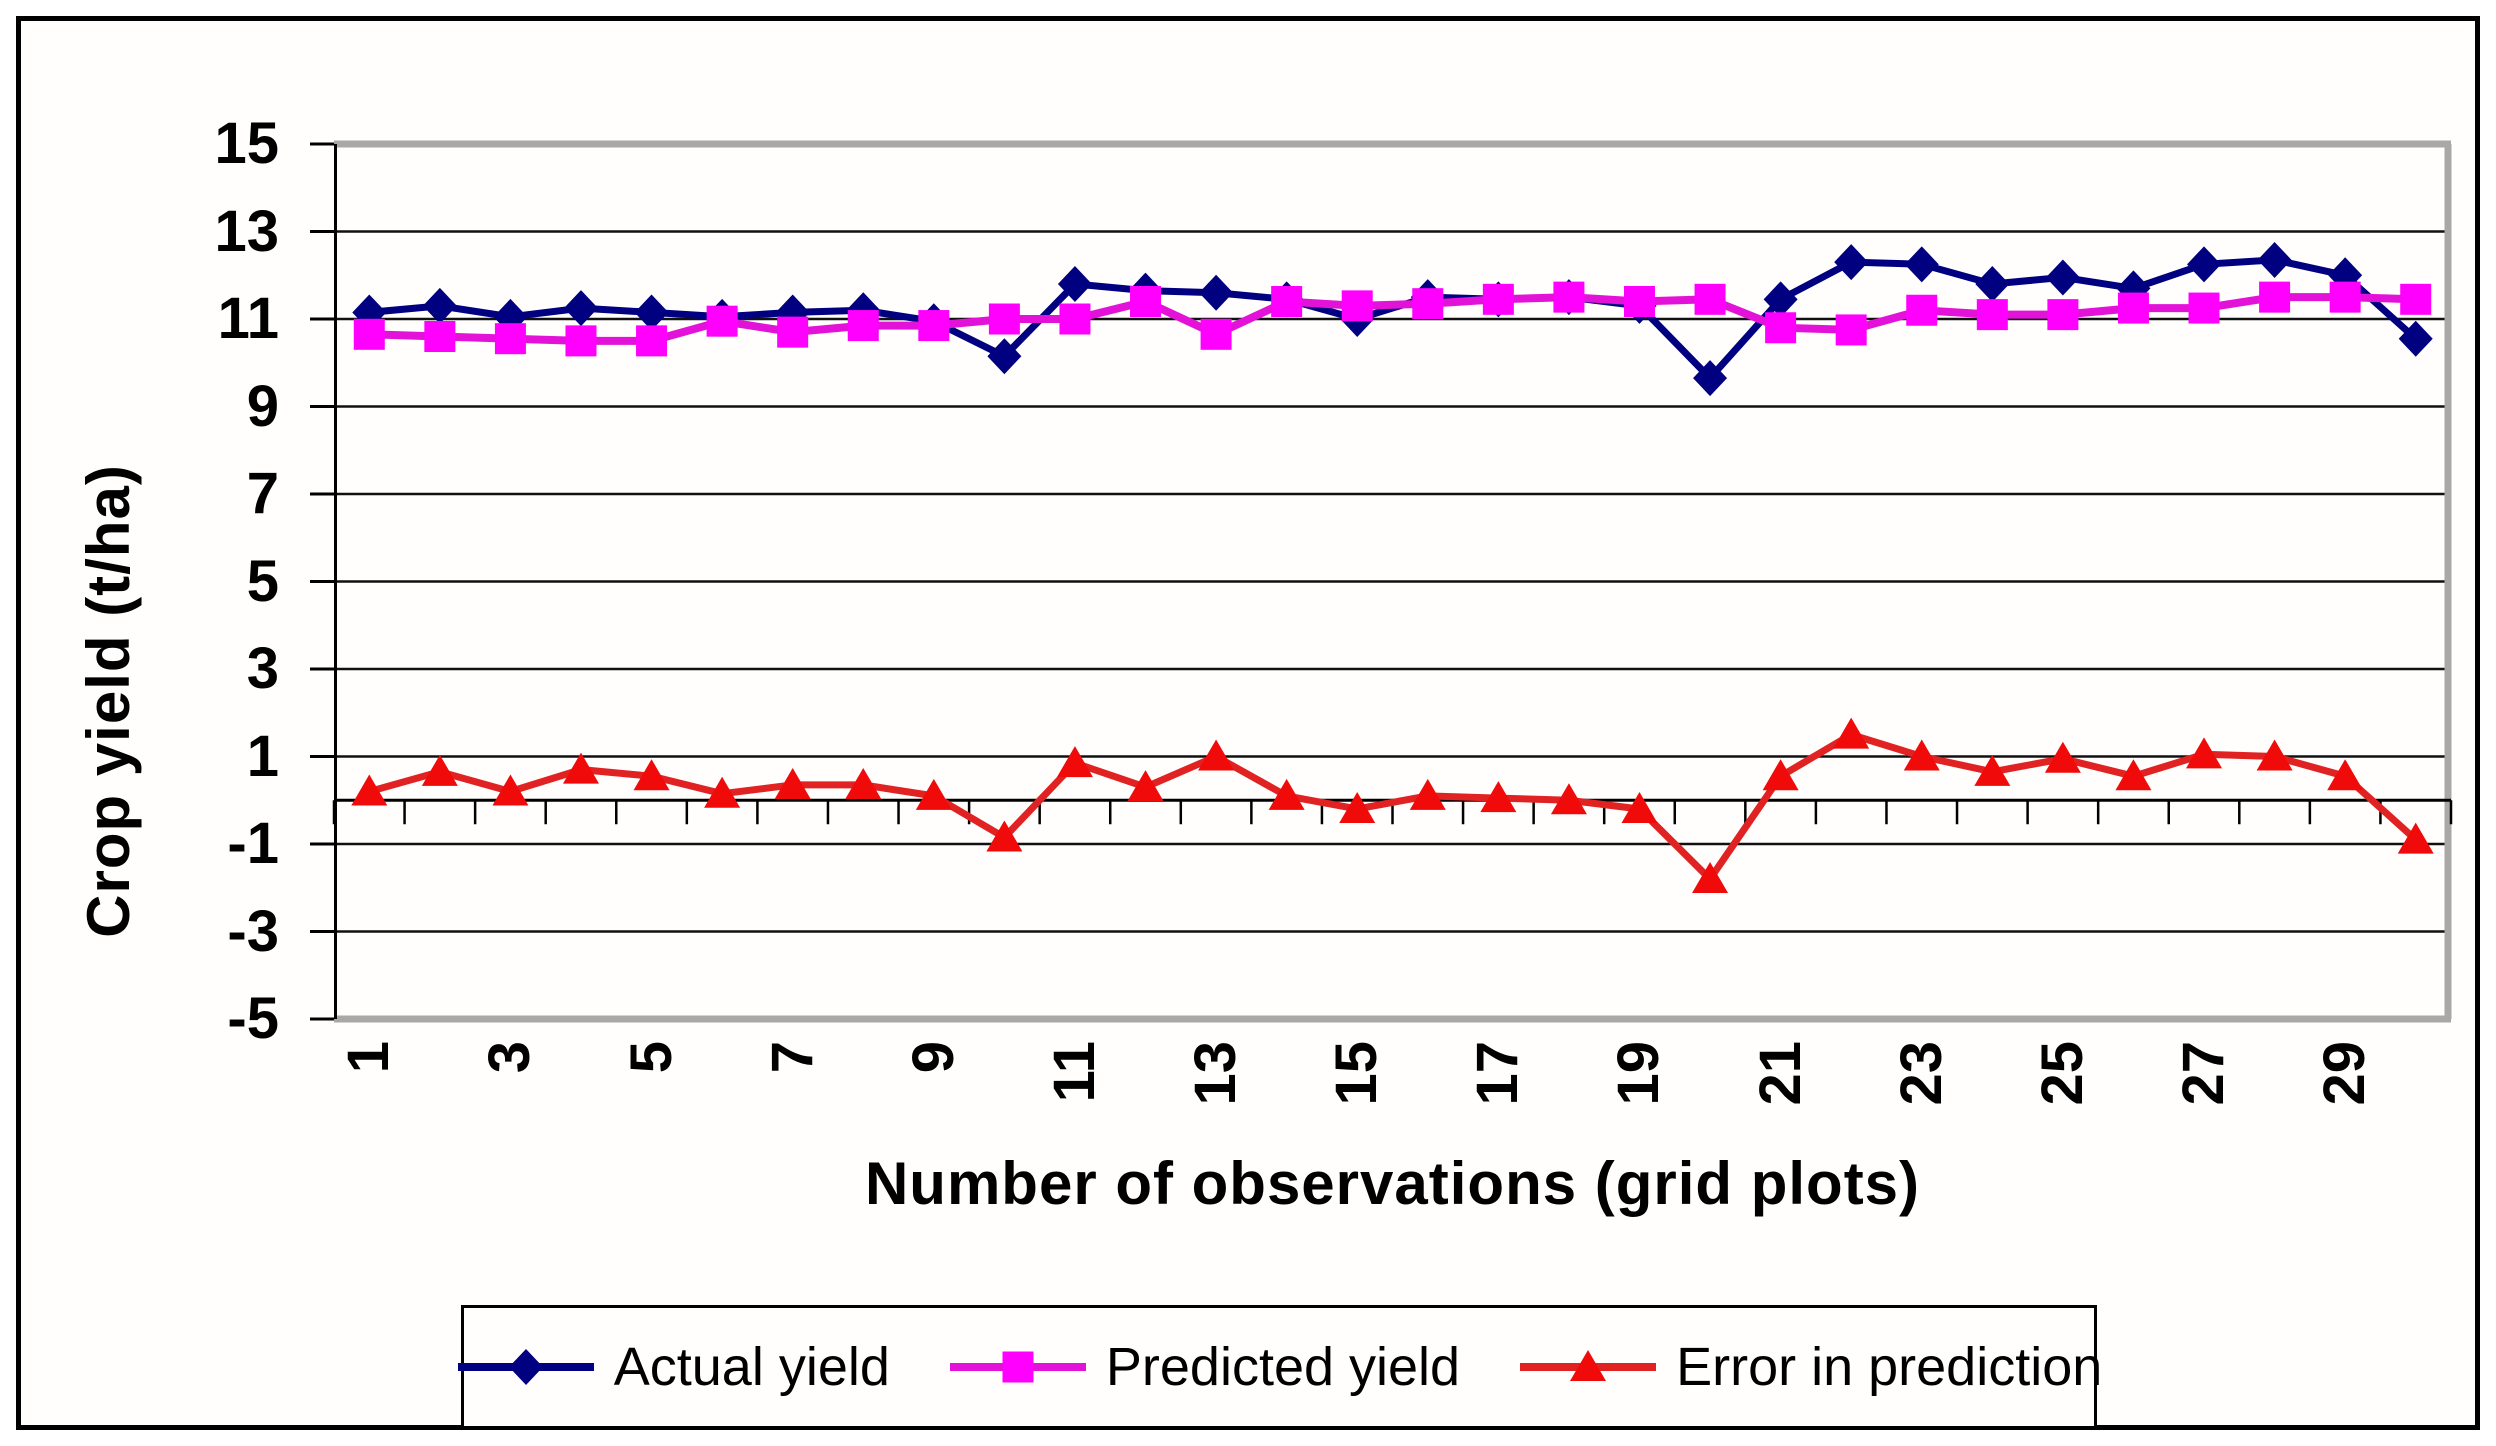 Image resolution: width=2496 pixels, height=1446 pixels. Describe the element at coordinates (253, 843) in the screenshot. I see `y-tick-label: -1` at that location.